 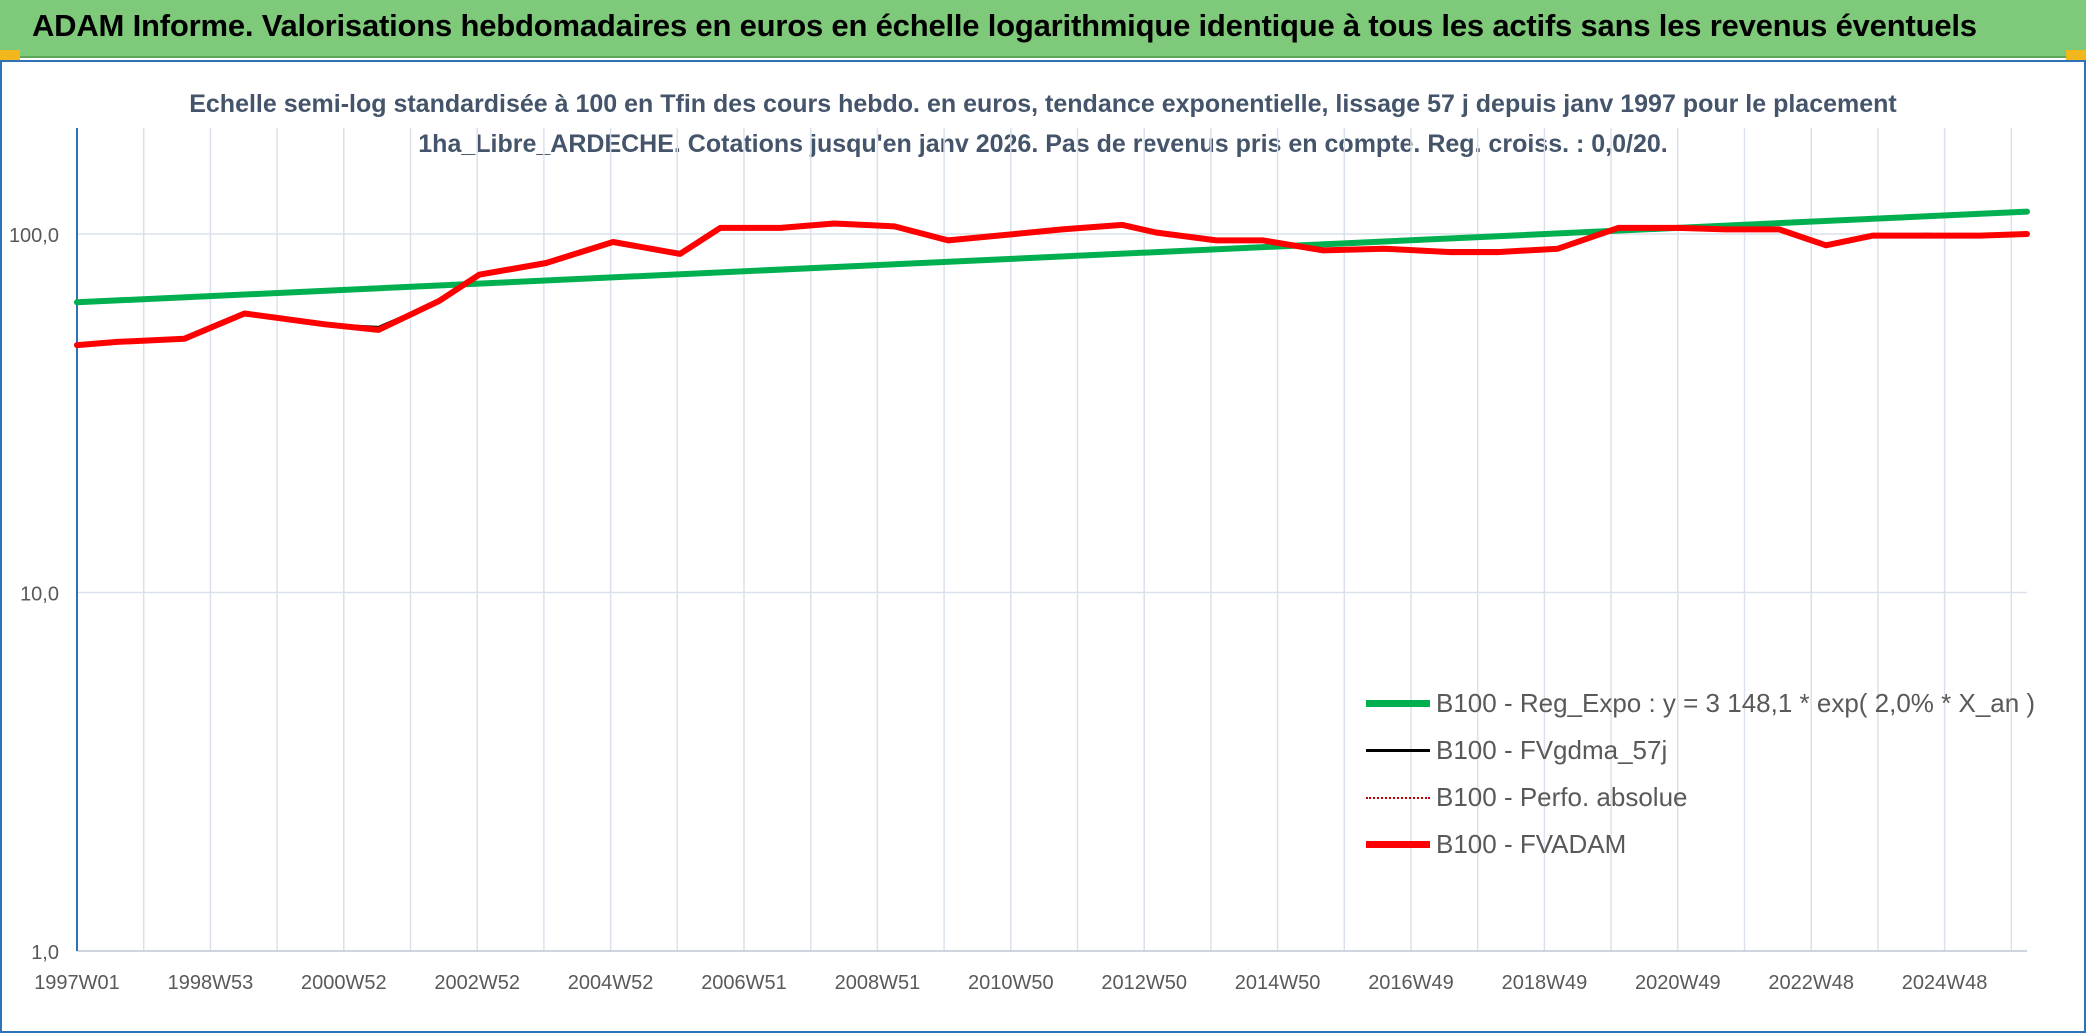 I want to click on x-tick-label: 2006W51, so click(x=744, y=983).